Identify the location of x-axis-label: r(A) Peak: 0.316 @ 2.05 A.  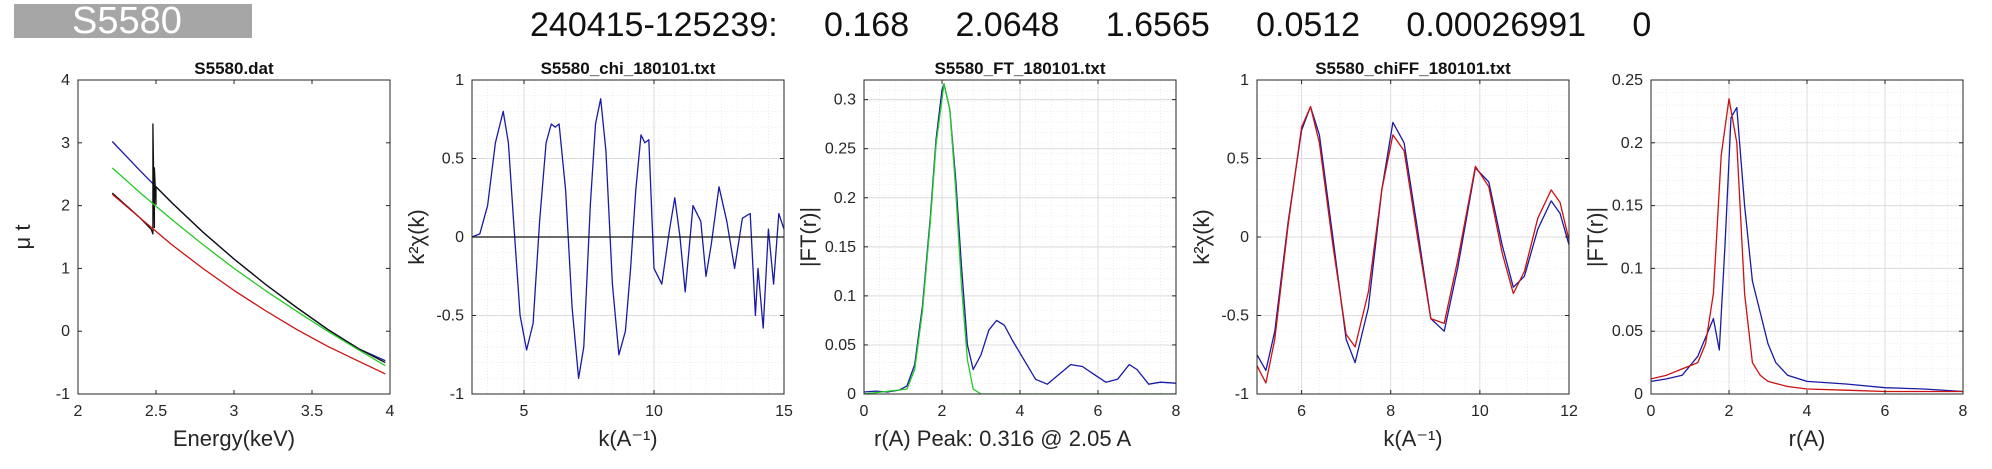
(1002, 438).